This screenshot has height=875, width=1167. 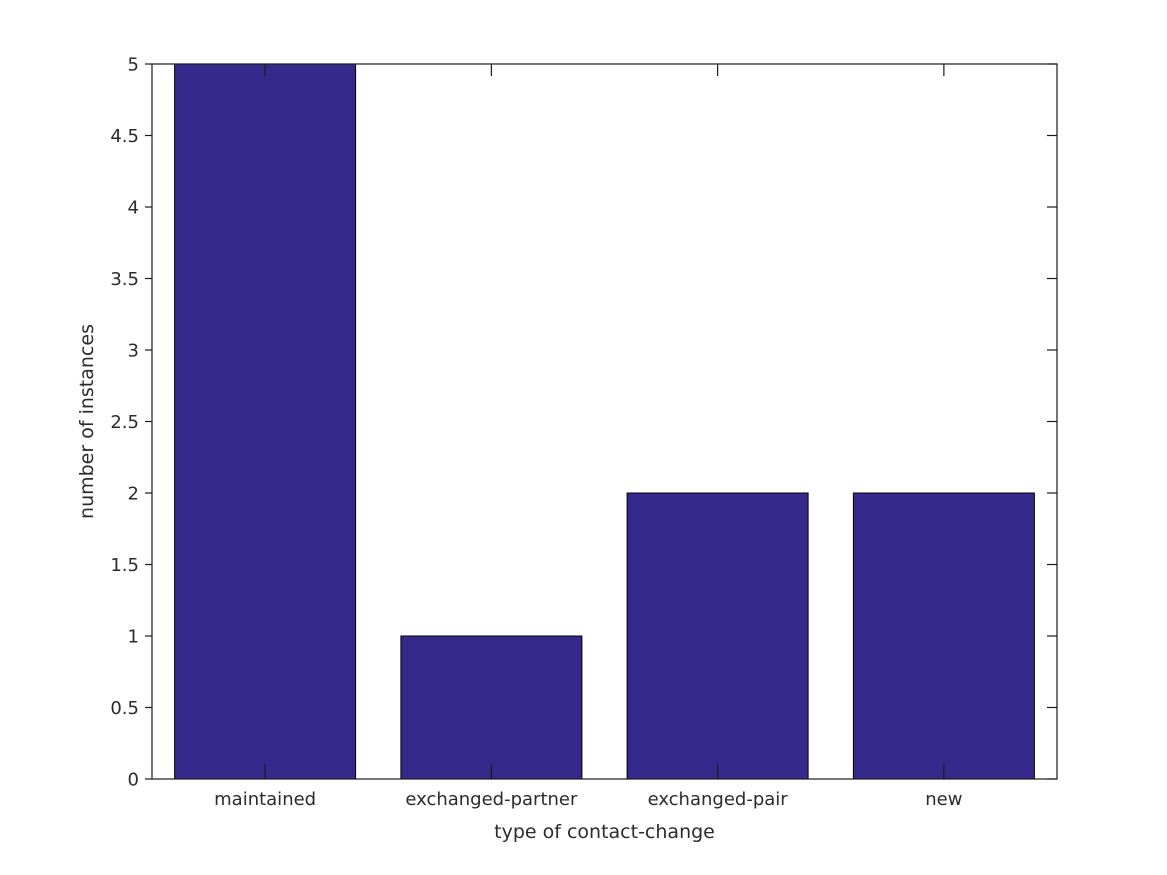 I want to click on x-tick-label: new, so click(x=943, y=799).